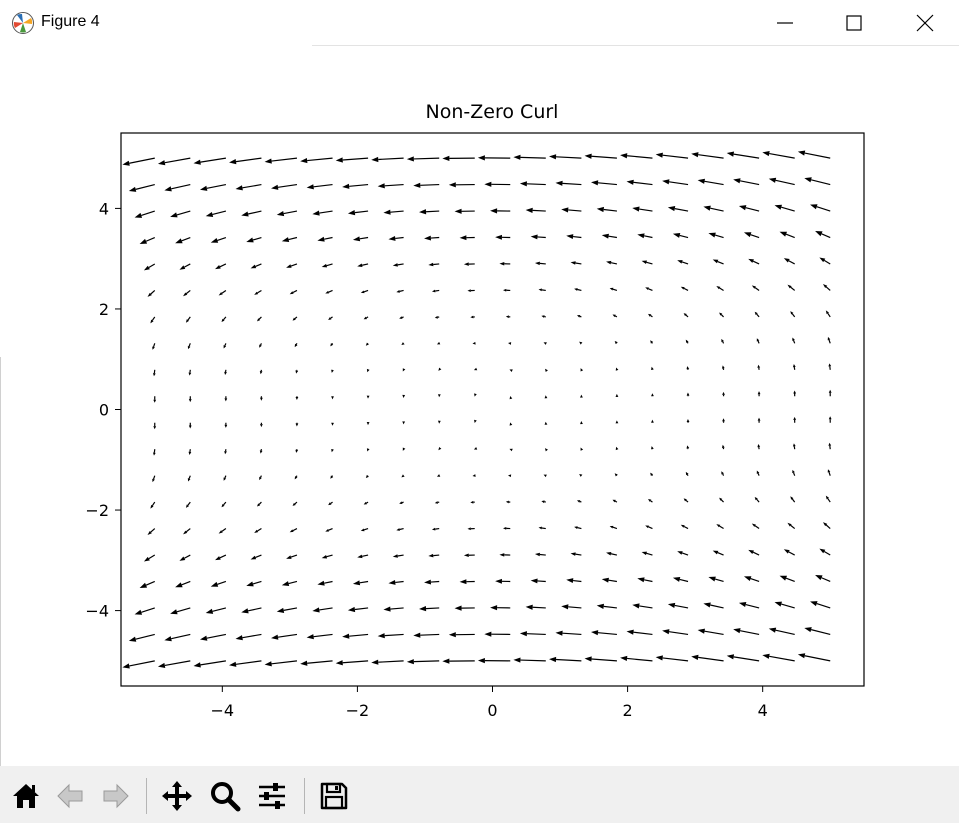  What do you see at coordinates (925, 23) in the screenshot?
I see `close-button` at bounding box center [925, 23].